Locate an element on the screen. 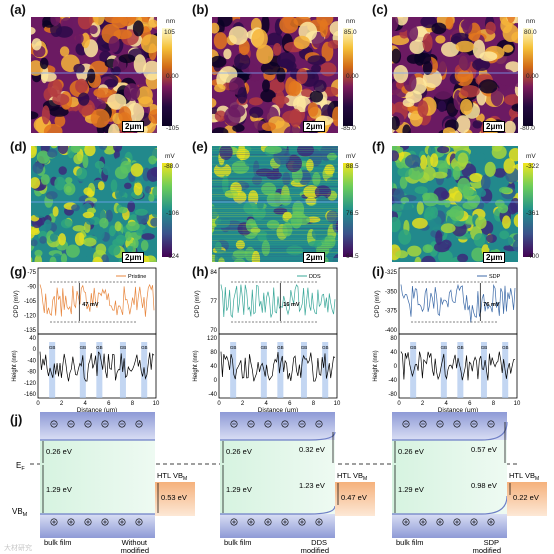 This screenshot has height=554, width=554. energy-label-mid: 0.98 eV is located at coordinates (484, 485).